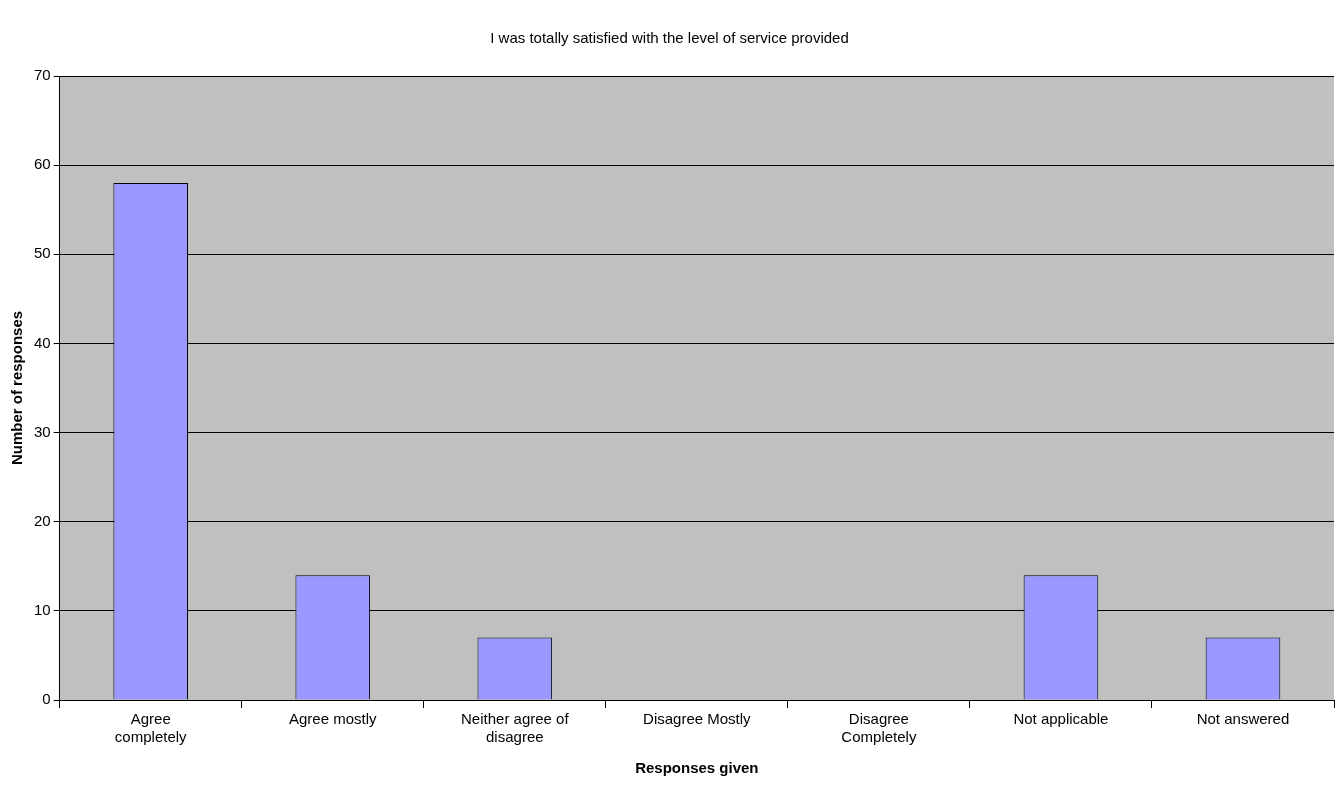 The image size is (1343, 792). Describe the element at coordinates (46, 699) in the screenshot. I see `y-tick-label: 0` at that location.